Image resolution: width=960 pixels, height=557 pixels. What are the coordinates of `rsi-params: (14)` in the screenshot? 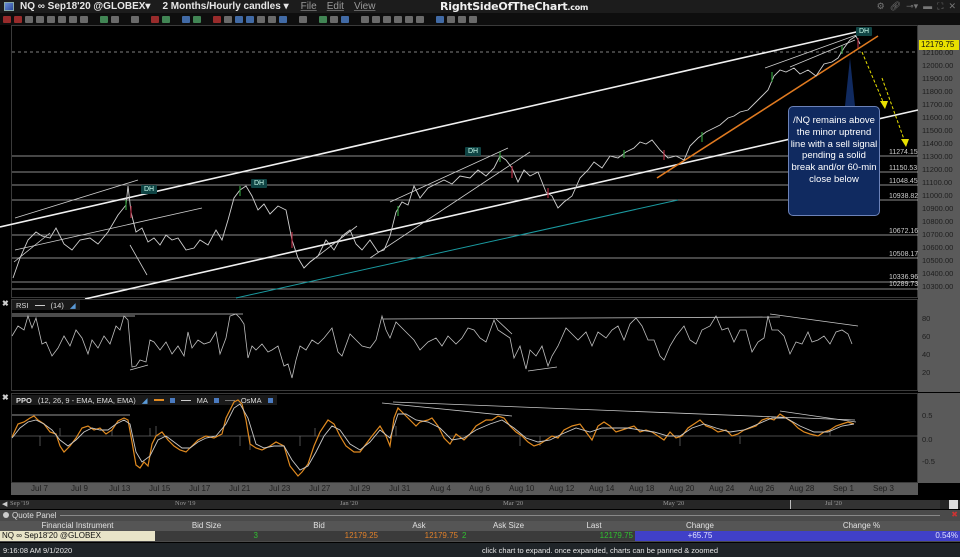 It's located at (57, 305).